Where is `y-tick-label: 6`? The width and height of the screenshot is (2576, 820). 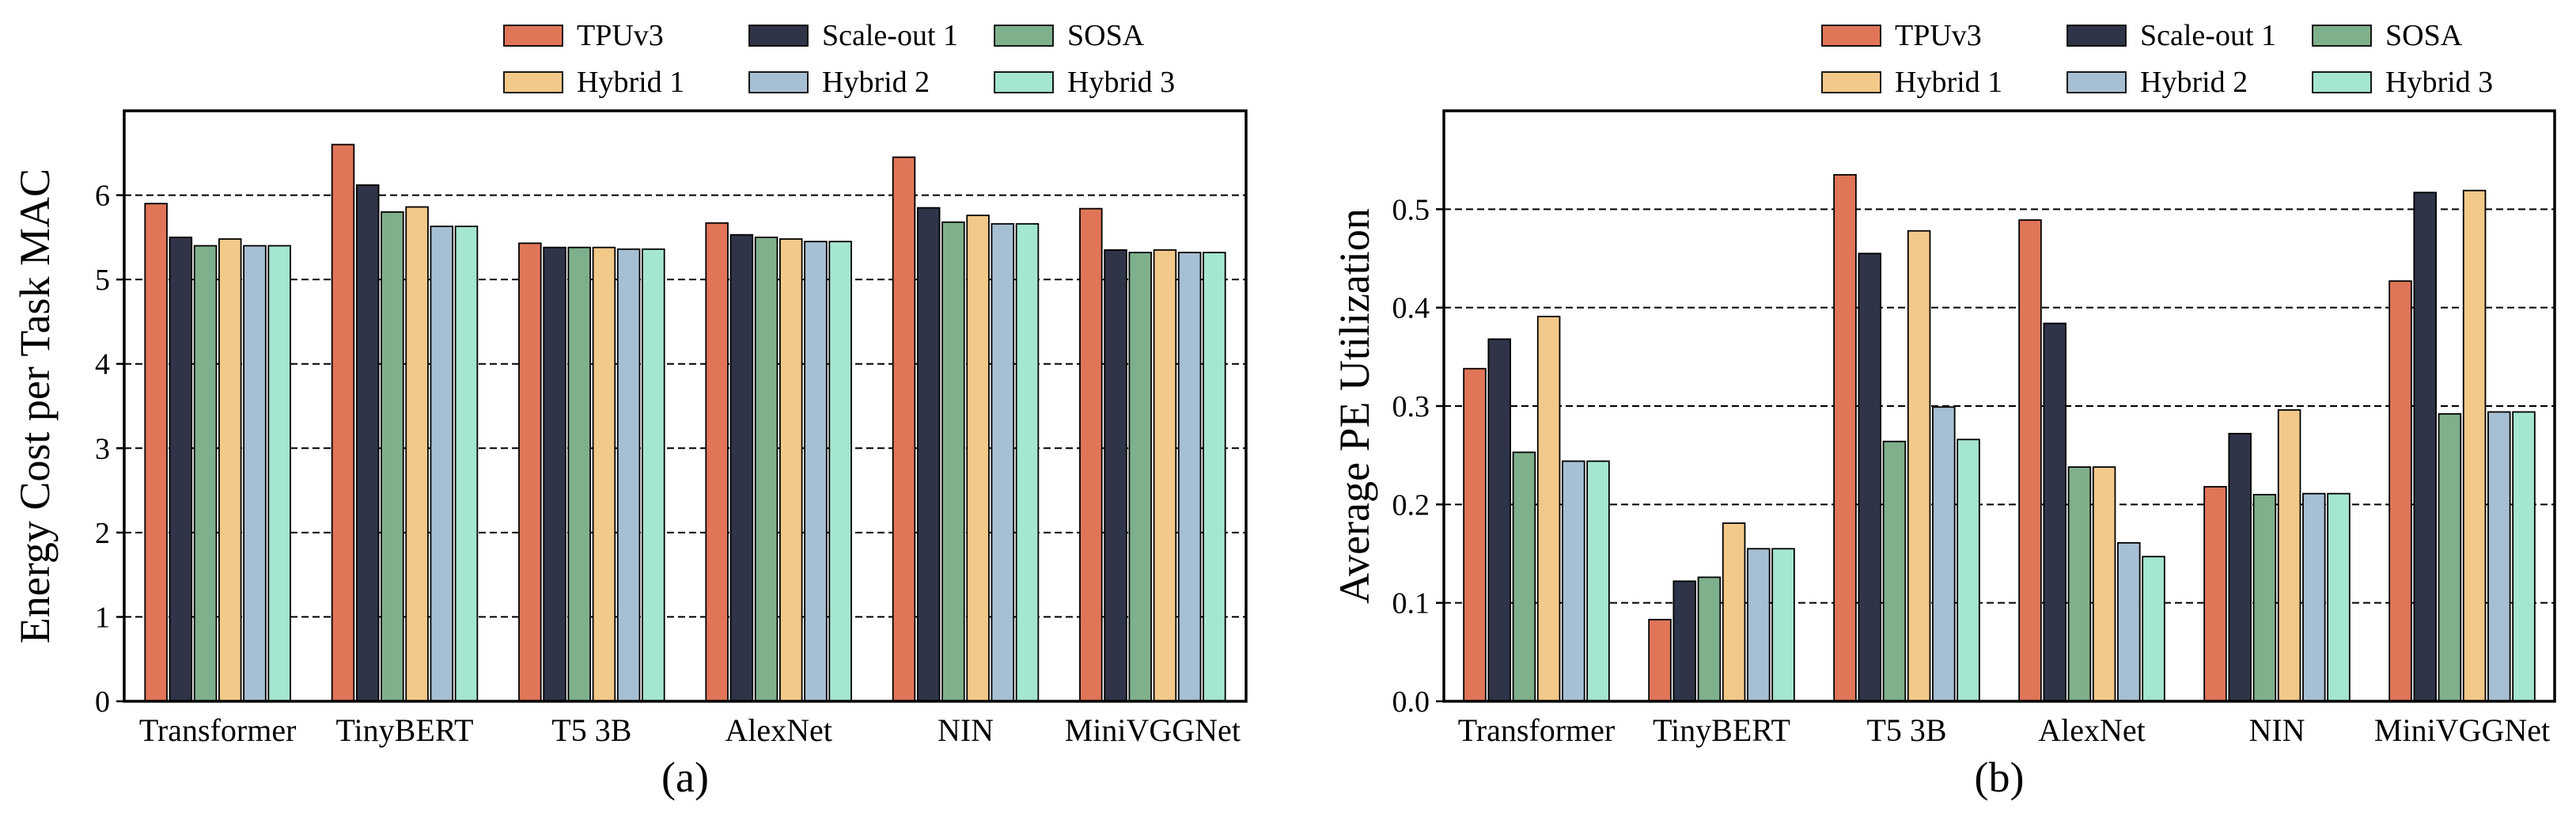 y-tick-label: 6 is located at coordinates (102, 196).